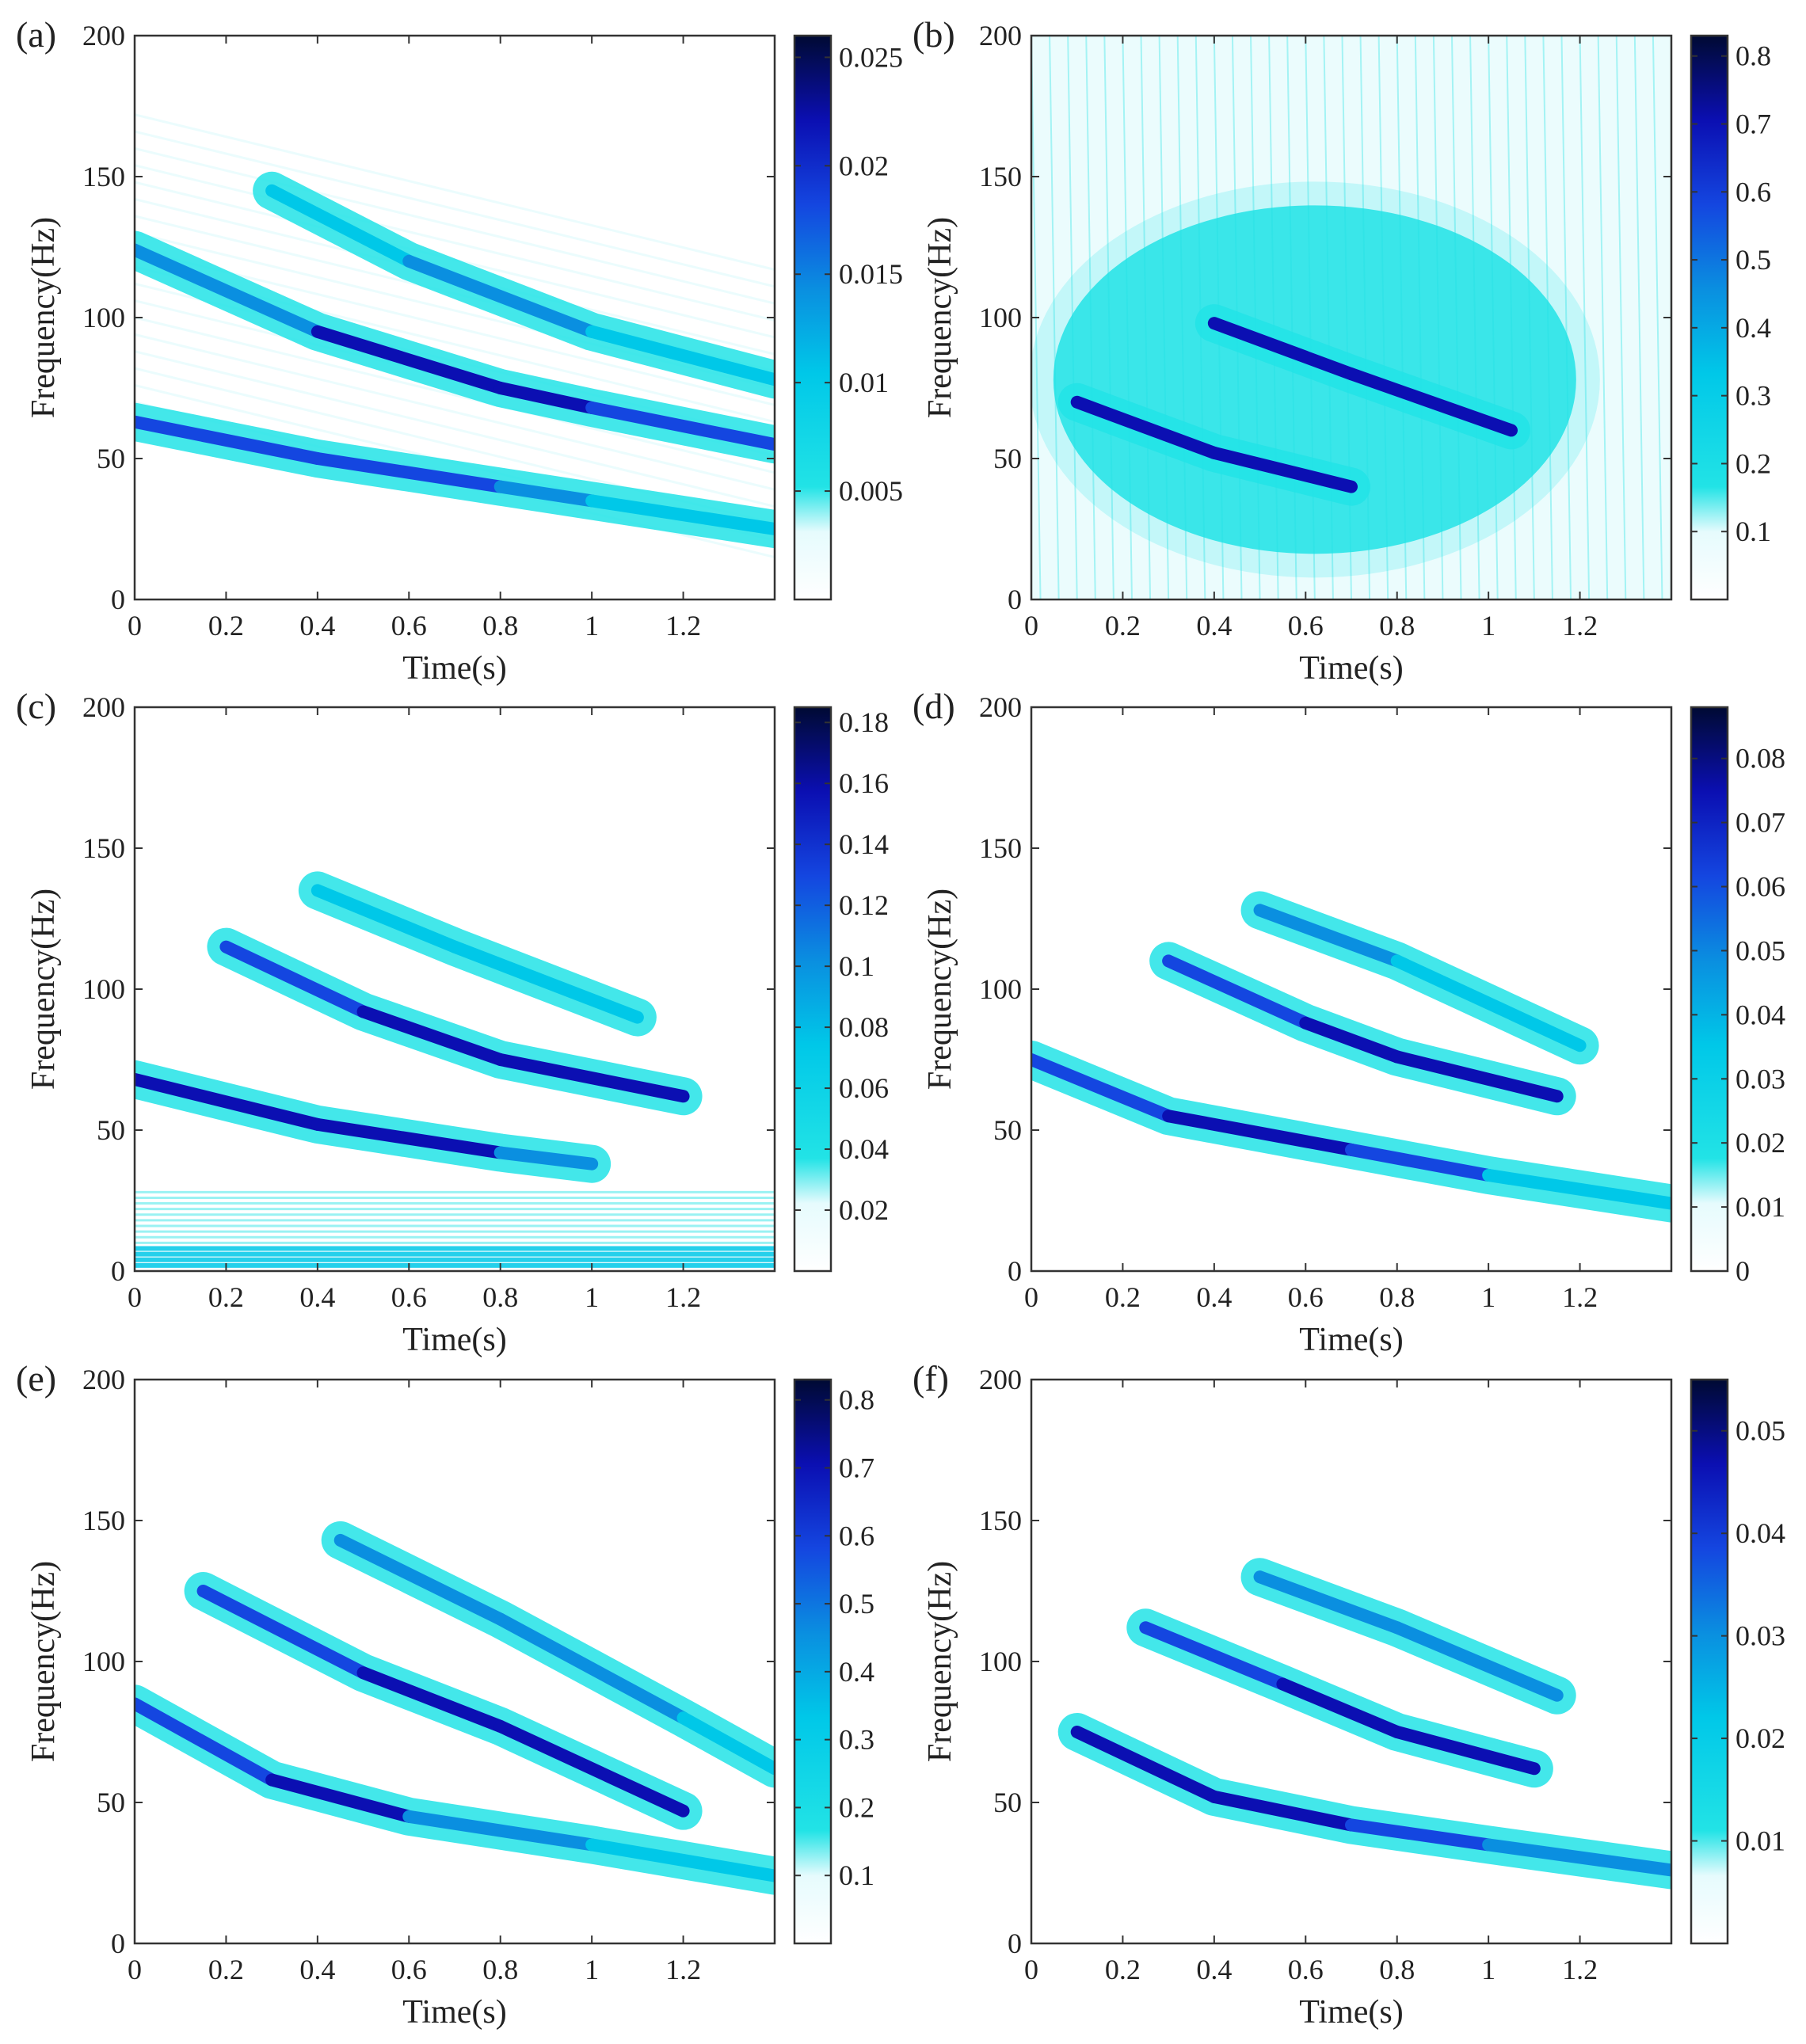 The height and width of the screenshot is (2044, 1806). I want to click on plot-area, so click(455, 989).